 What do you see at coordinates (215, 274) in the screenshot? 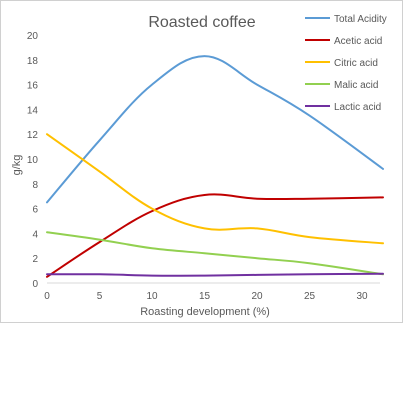
I see `series-line-lactic-acid` at bounding box center [215, 274].